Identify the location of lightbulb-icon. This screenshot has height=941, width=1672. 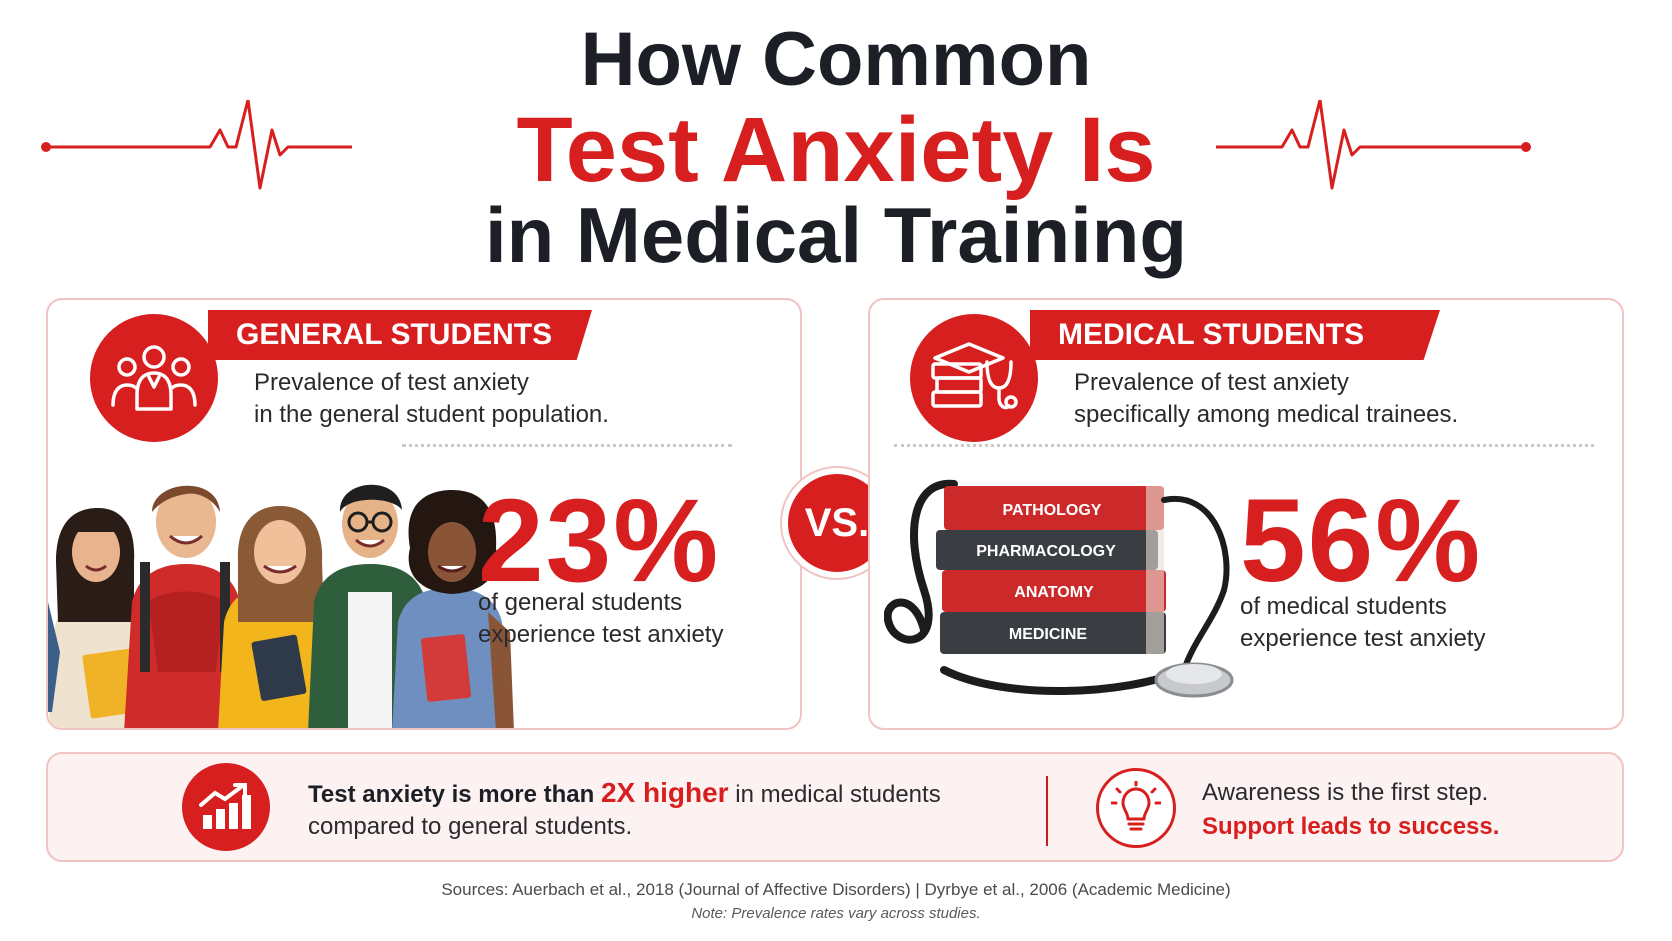
(1136, 808).